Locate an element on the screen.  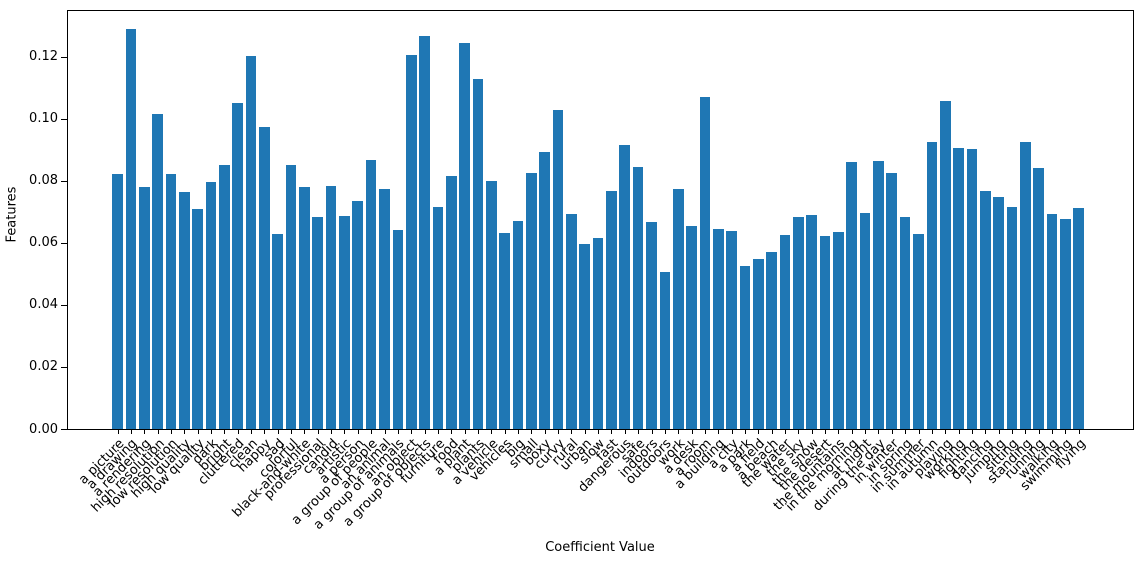
y-tick-label: 0.06 is located at coordinates (43, 243).